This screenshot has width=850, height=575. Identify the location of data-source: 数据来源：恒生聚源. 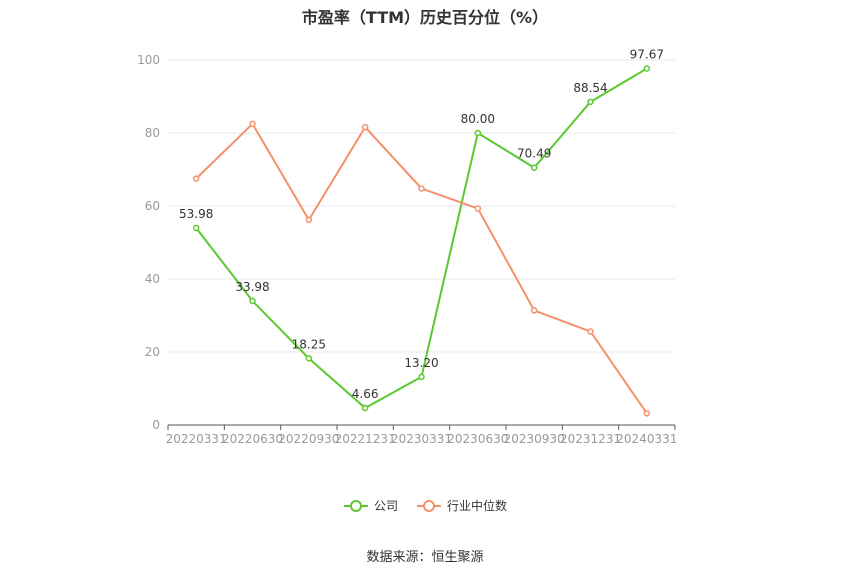
(425, 557).